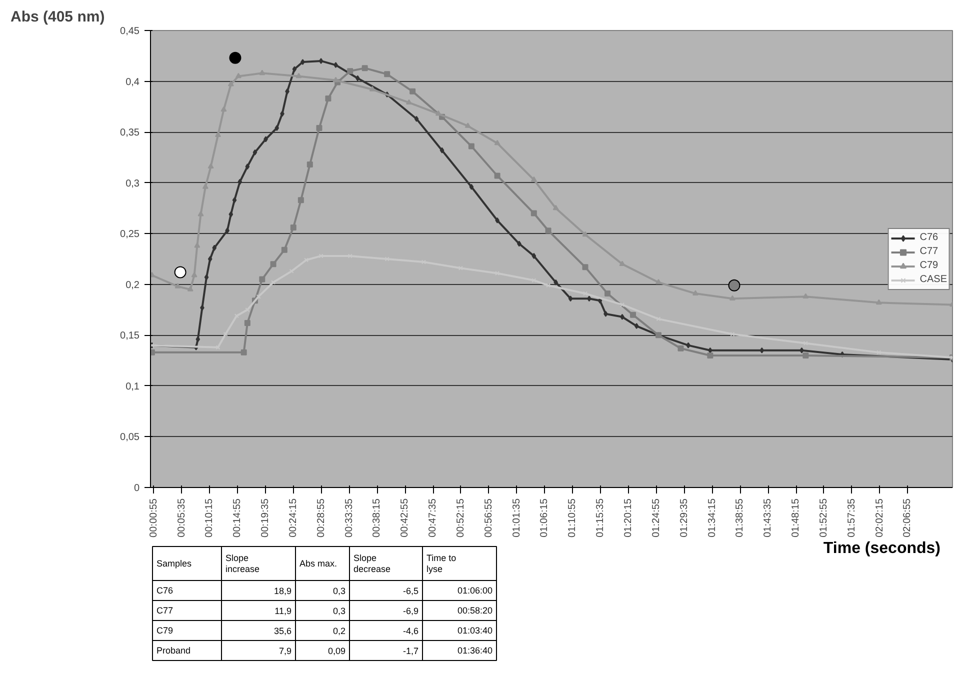  I want to click on x-tick-label: 00:05:35, so click(182, 518).